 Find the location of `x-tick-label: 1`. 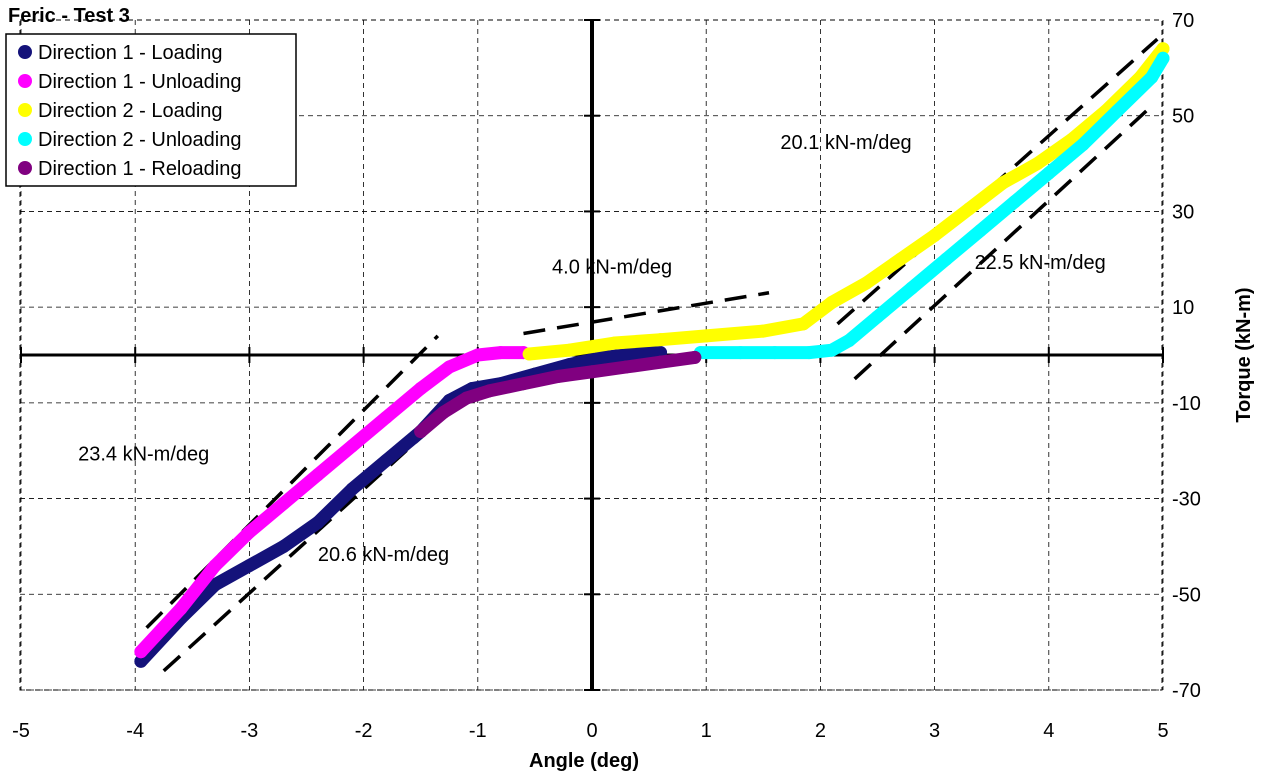

x-tick-label: 1 is located at coordinates (706, 731).